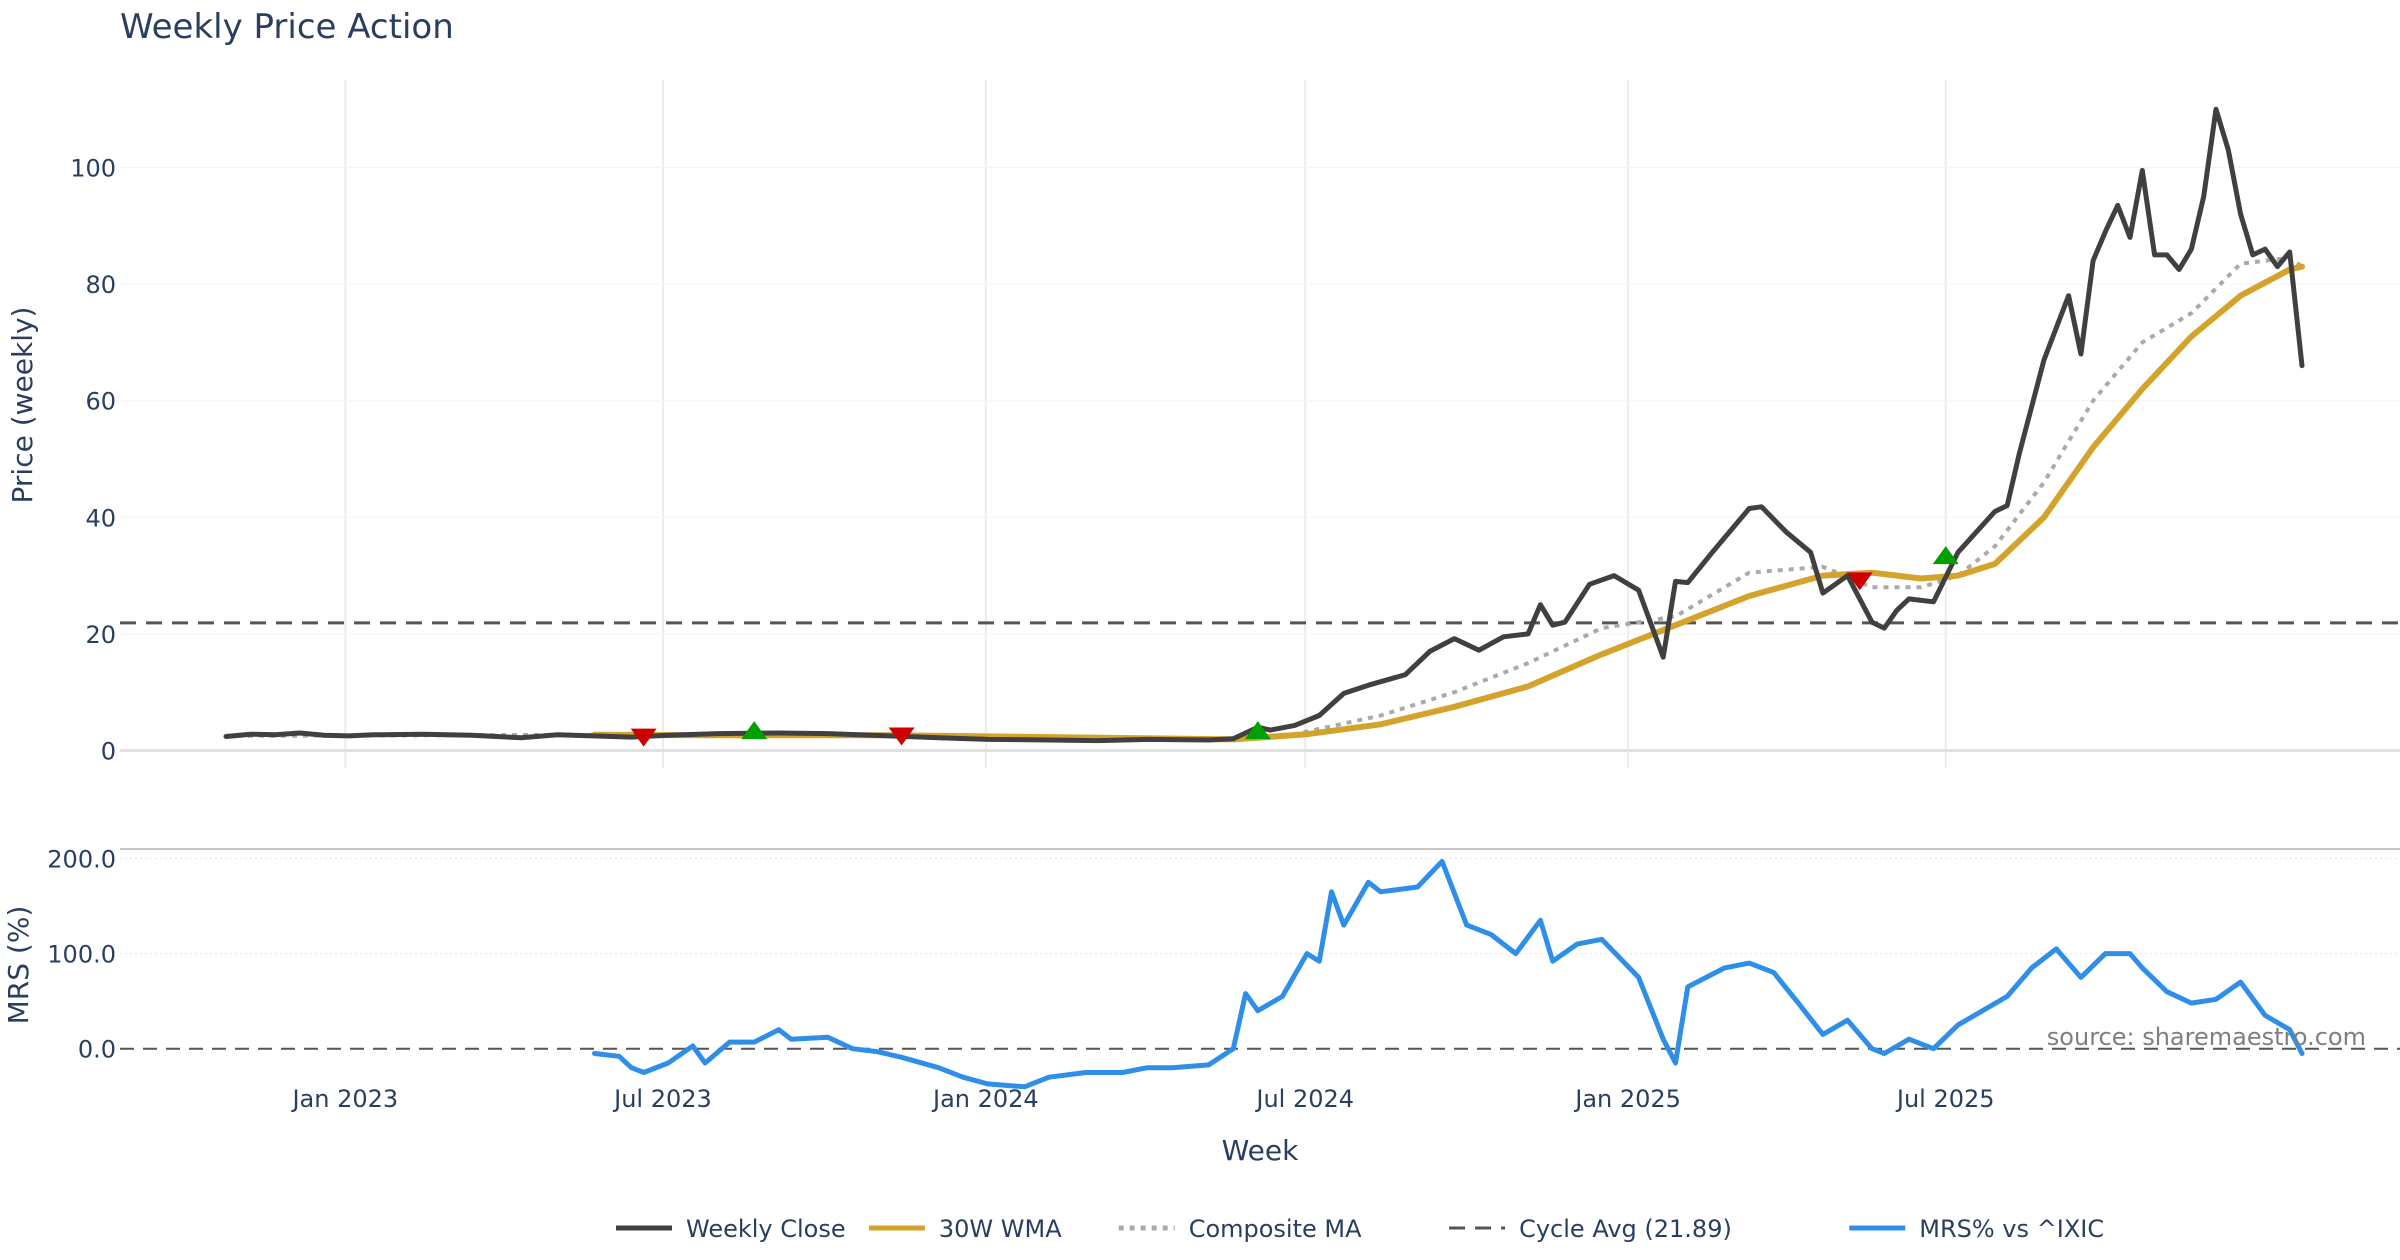 The width and height of the screenshot is (2400, 1260). I want to click on price-y-axis-title: Price (weekly), so click(22, 405).